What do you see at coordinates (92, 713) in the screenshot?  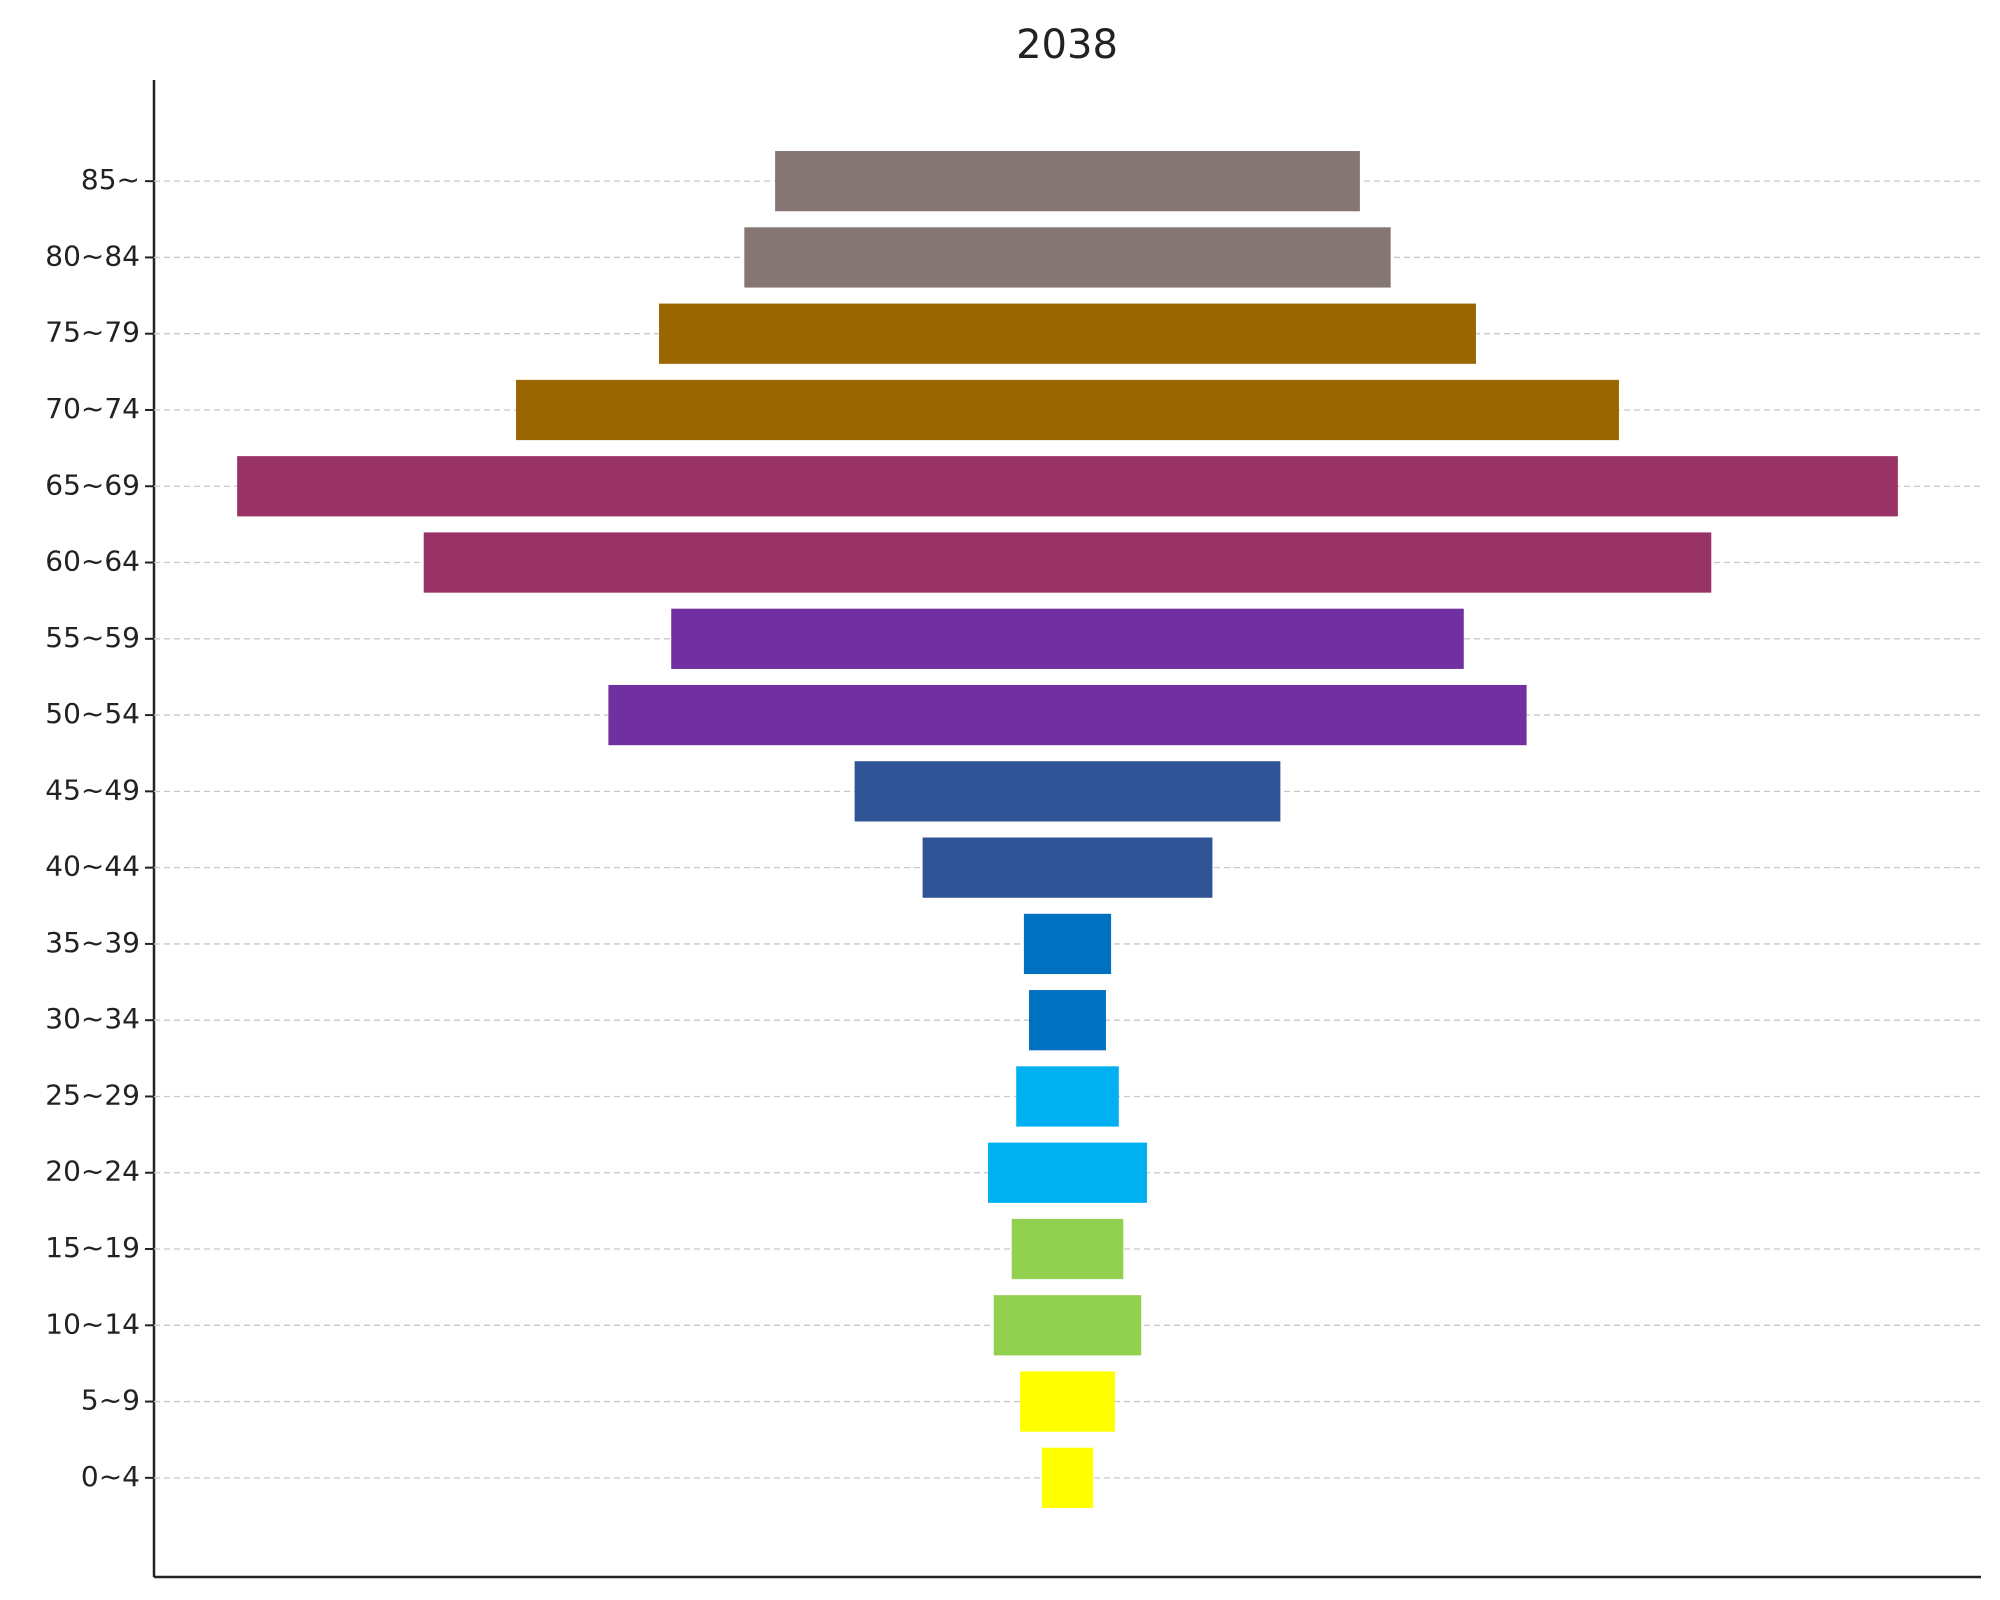 I see `y-tick-label: 50~54` at bounding box center [92, 713].